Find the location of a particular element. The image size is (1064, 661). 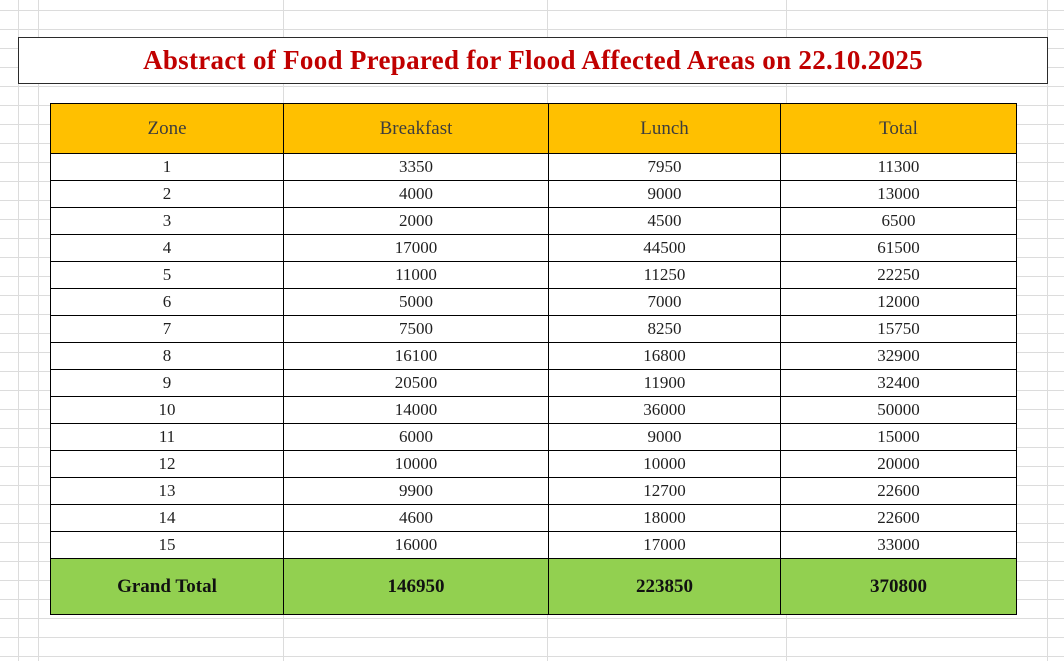

value-cell: 20500 is located at coordinates (416, 383).